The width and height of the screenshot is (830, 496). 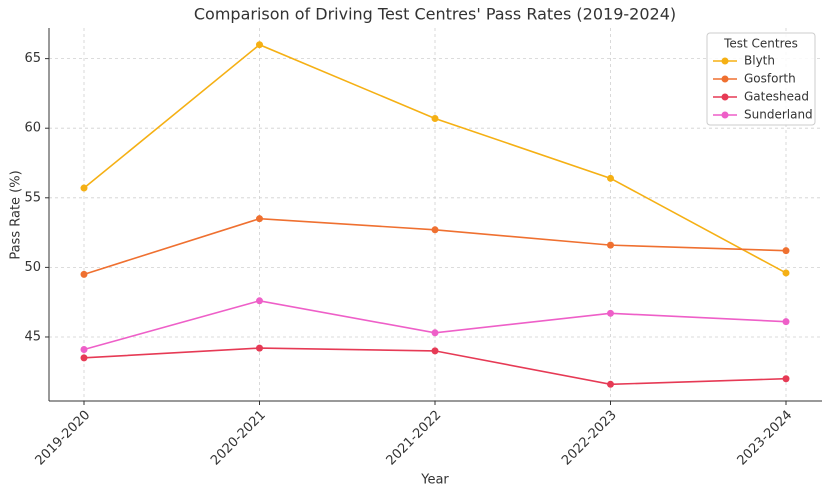 What do you see at coordinates (32, 197) in the screenshot?
I see `y-tick-label: 55` at bounding box center [32, 197].